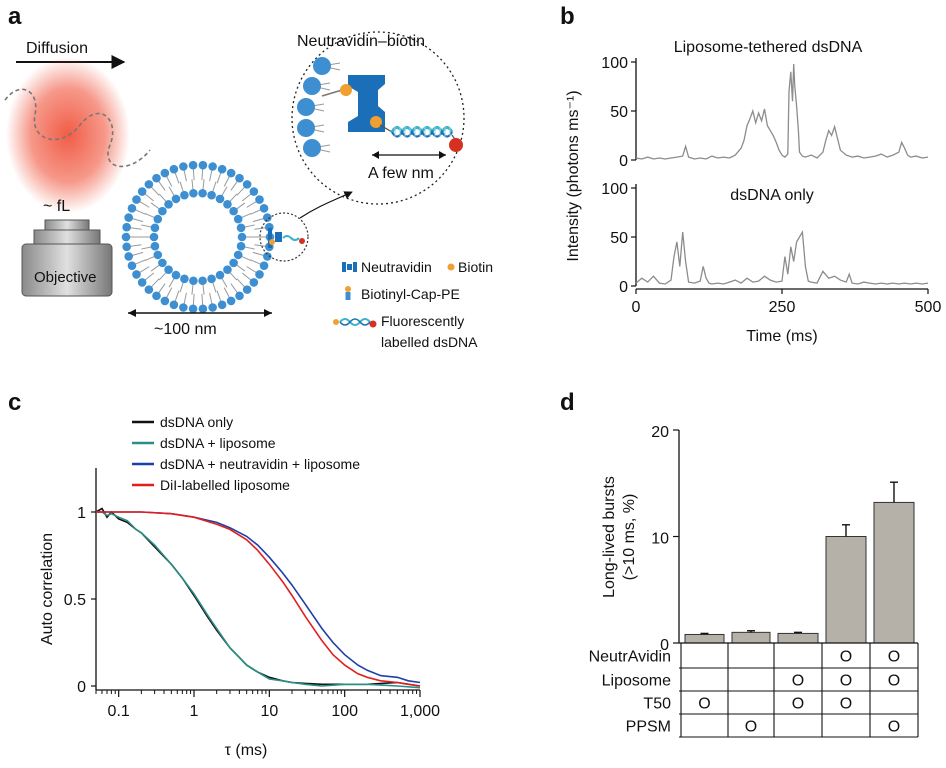 Image resolution: width=946 pixels, height=768 pixels. What do you see at coordinates (380, 119) in the screenshot?
I see `zoom-content: A few nm` at bounding box center [380, 119].